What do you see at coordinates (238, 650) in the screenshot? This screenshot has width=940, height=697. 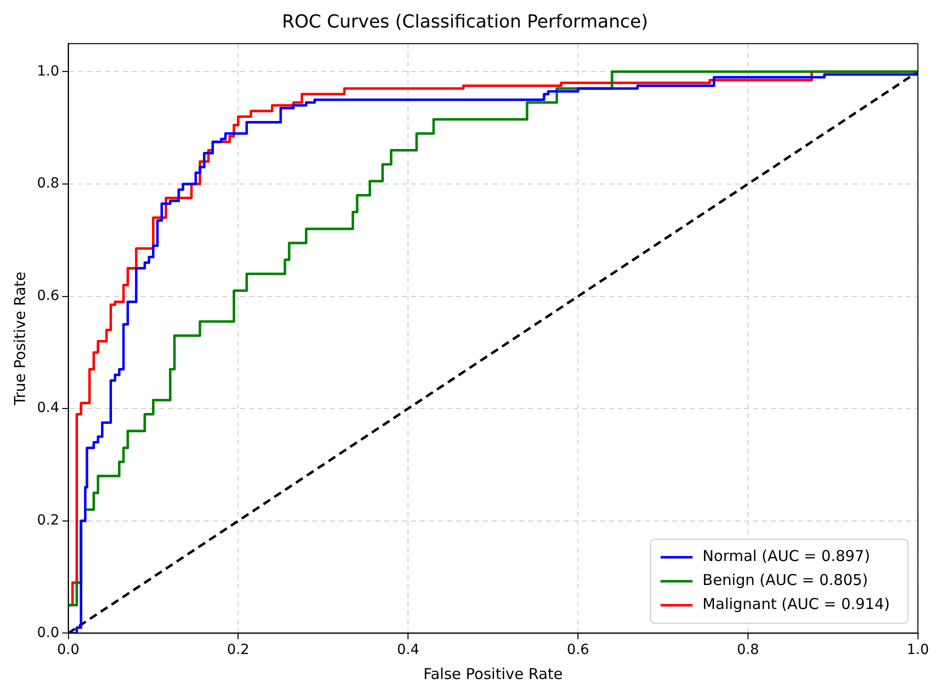 I see `x-tick-label: 0.2` at bounding box center [238, 650].